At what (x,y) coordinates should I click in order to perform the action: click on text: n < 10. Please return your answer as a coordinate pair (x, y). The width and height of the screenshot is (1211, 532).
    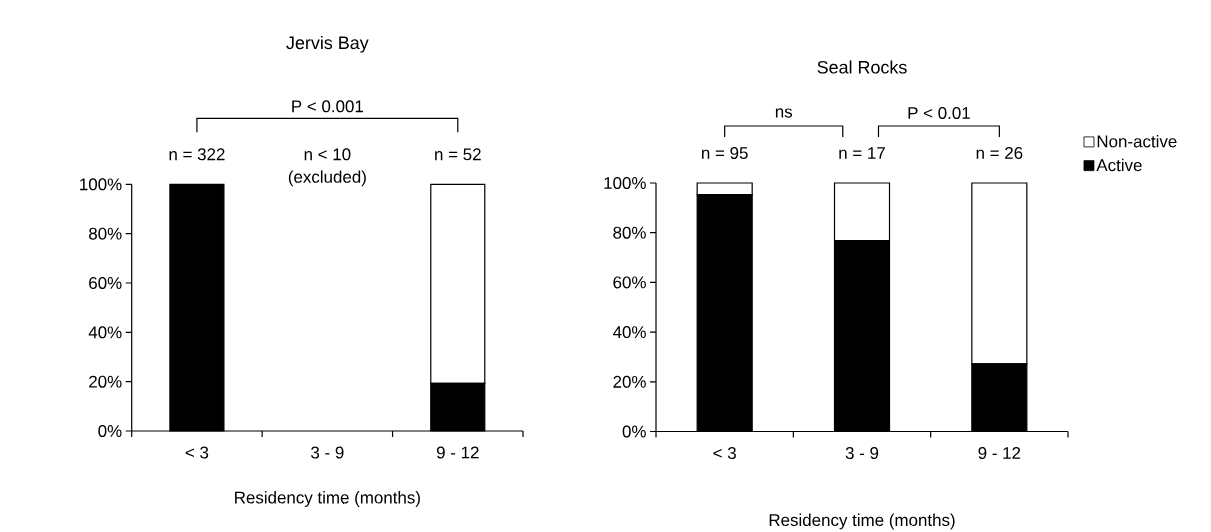
    Looking at the image, I should click on (327, 154).